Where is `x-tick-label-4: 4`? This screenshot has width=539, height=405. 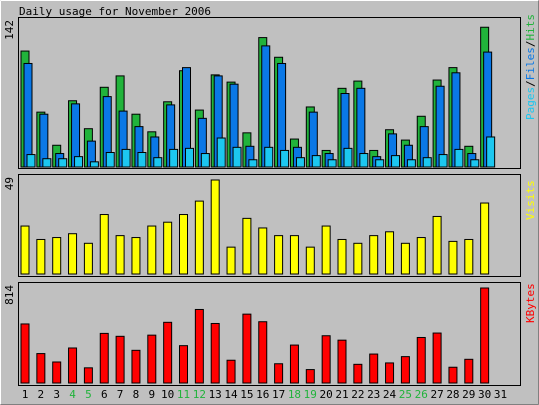
x-tick-label-4: 4 is located at coordinates (72, 394).